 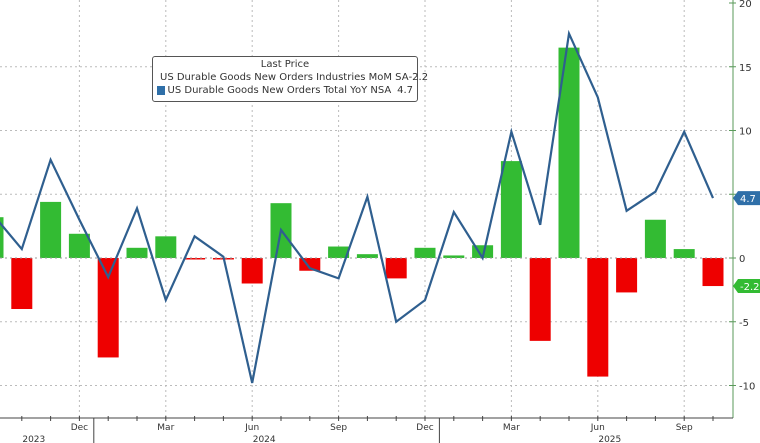 I want to click on y-tick-label: 15, so click(x=745, y=68).